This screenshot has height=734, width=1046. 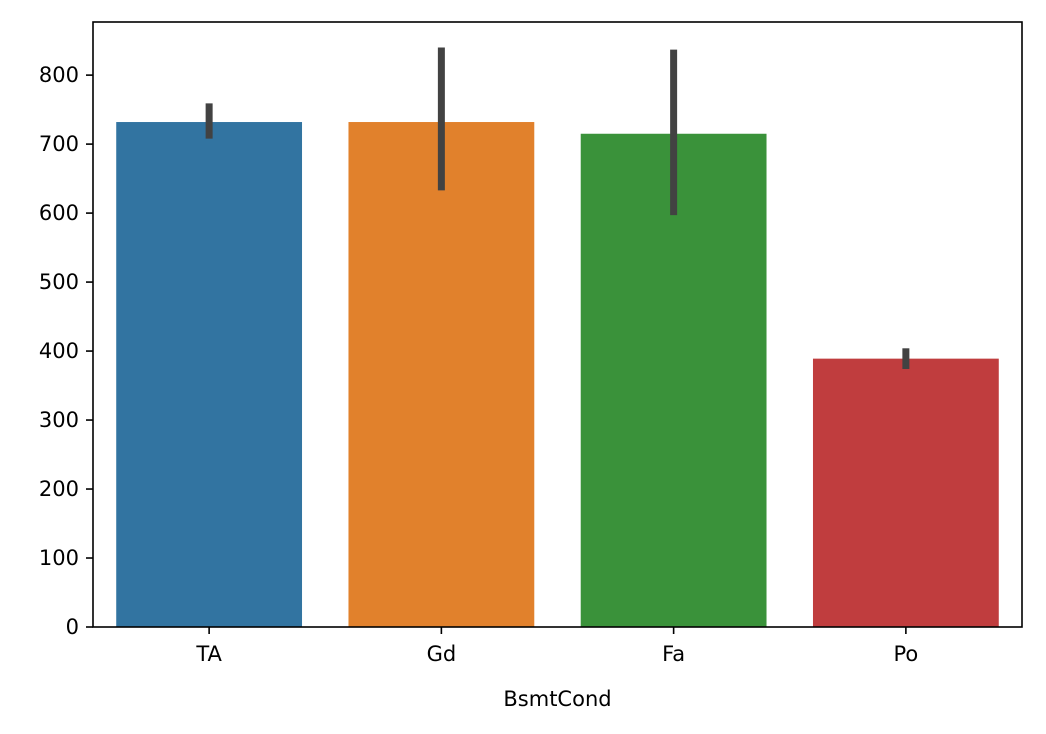 I want to click on y-tick-label: 500, so click(x=59, y=282).